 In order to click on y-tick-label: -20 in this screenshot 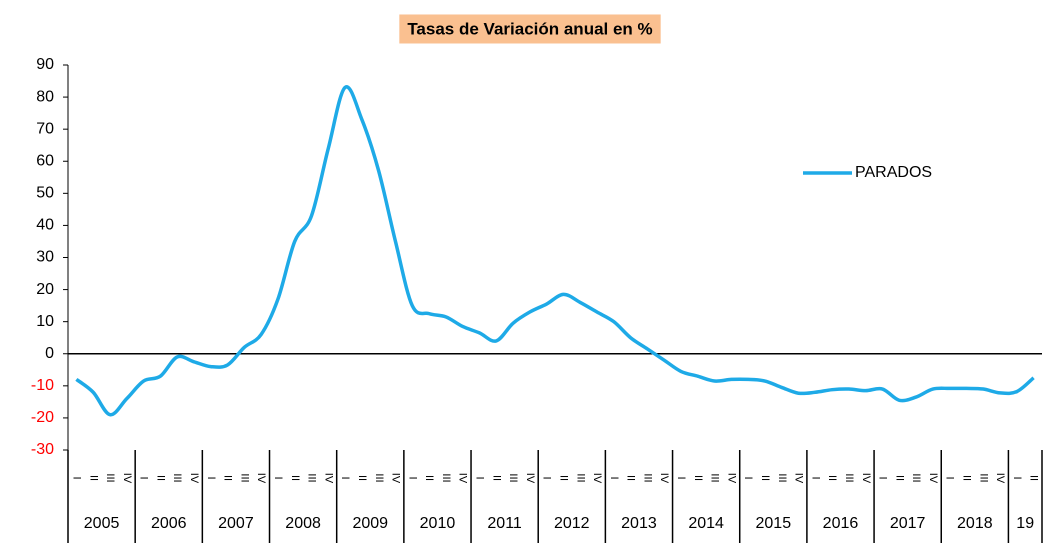, I will do `click(42, 417)`.